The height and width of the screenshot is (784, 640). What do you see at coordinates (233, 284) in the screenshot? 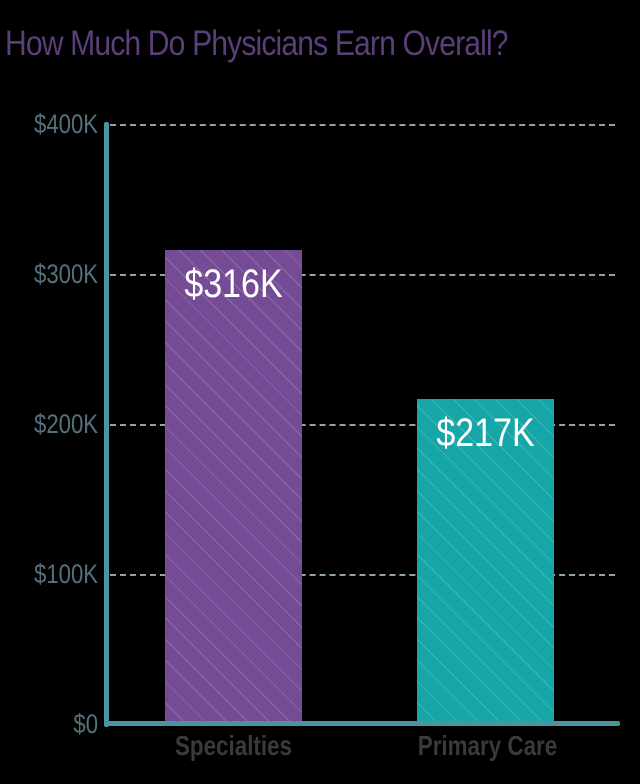
I see `bar-value-label: $316K` at bounding box center [233, 284].